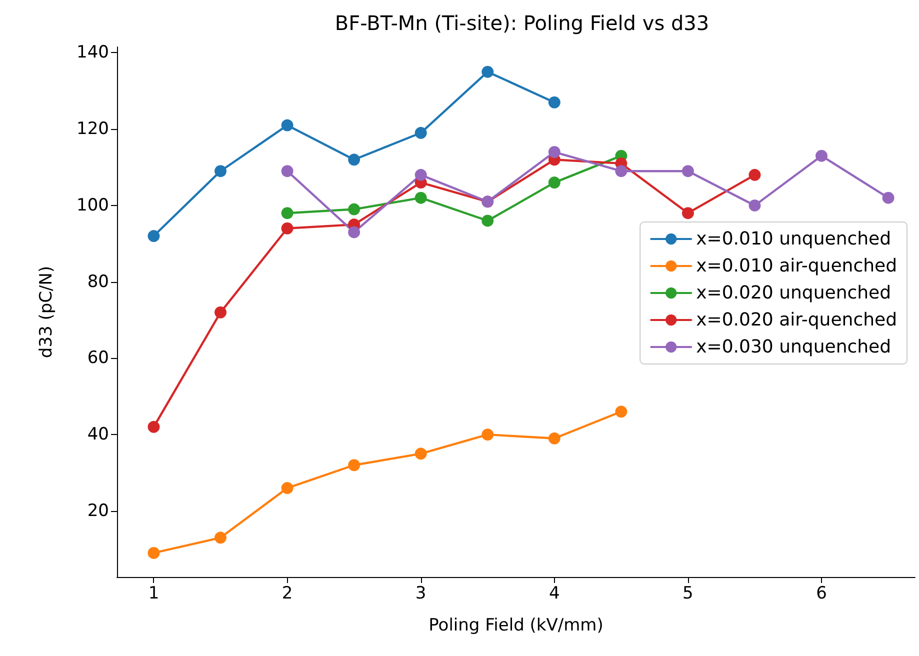 The height and width of the screenshot is (656, 919). Describe the element at coordinates (287, 594) in the screenshot. I see `x-tick-label: 2` at that location.